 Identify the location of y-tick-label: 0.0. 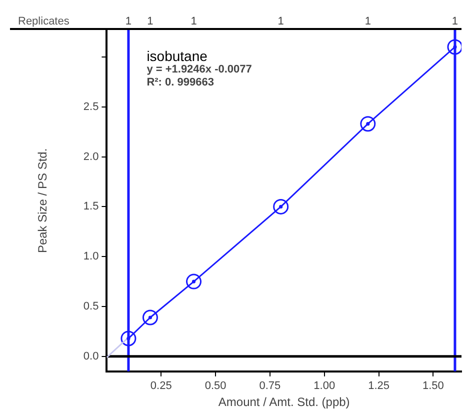
(91, 356).